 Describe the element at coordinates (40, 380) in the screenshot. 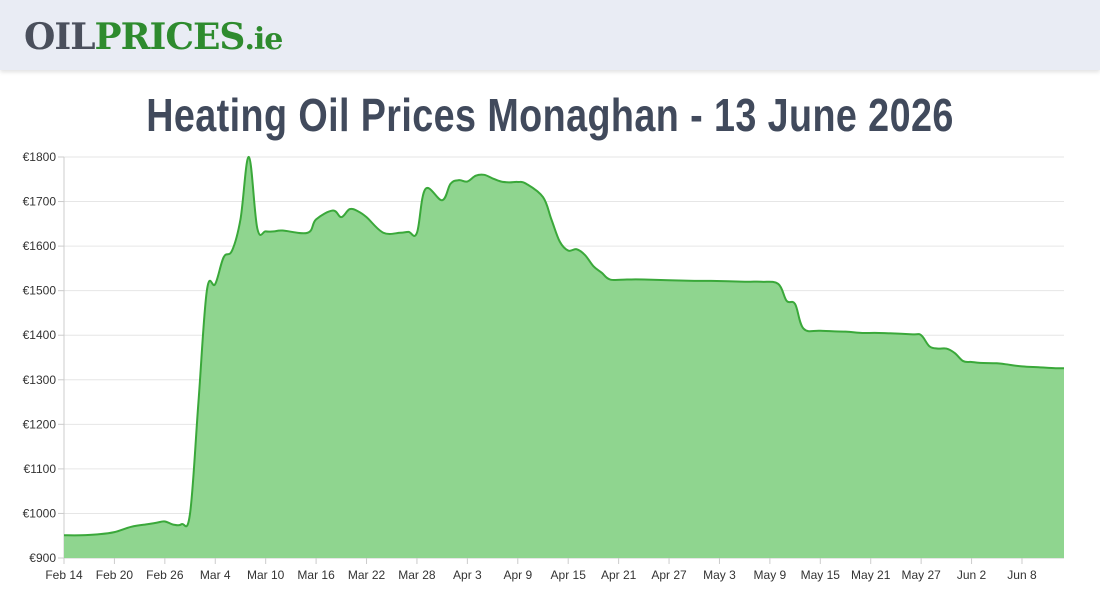

I see `y-tick-label: €1300` at that location.